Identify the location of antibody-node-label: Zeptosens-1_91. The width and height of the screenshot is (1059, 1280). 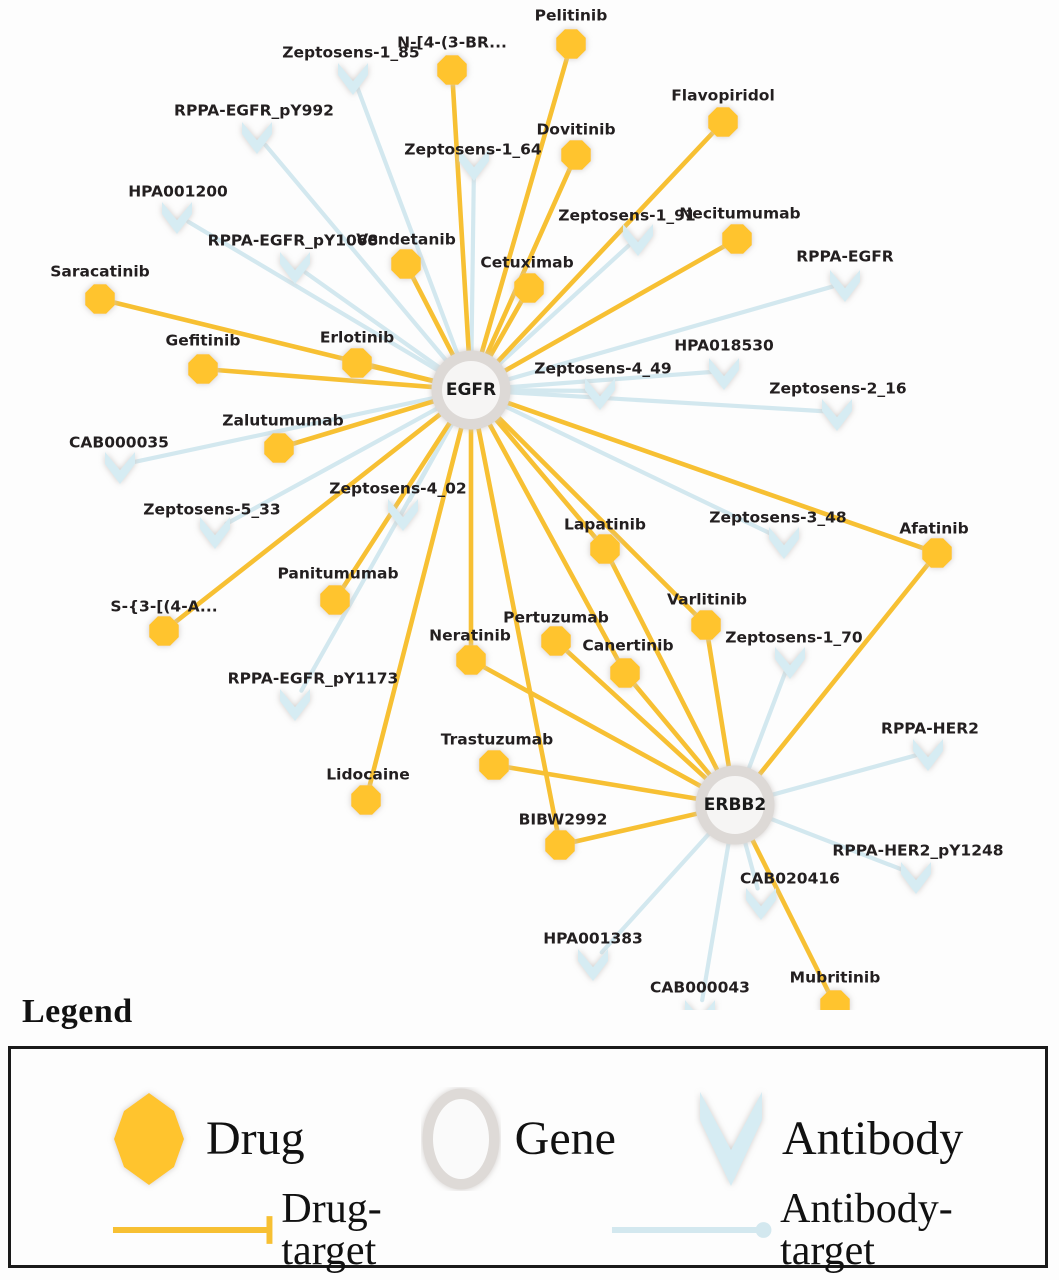
(626, 216).